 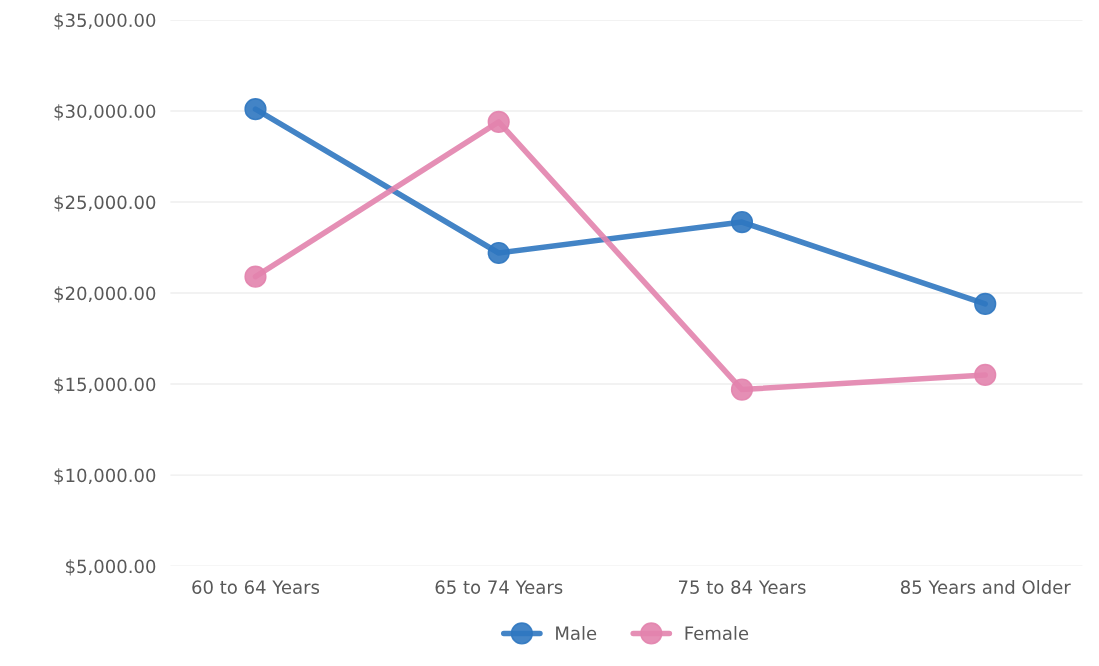 What do you see at coordinates (742, 587) in the screenshot?
I see `x-tick-label: 75 to 84 Years` at bounding box center [742, 587].